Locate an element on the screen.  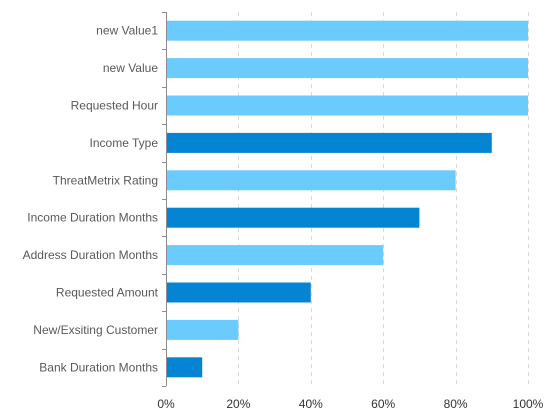
category-label-1: new Value is located at coordinates (130, 68).